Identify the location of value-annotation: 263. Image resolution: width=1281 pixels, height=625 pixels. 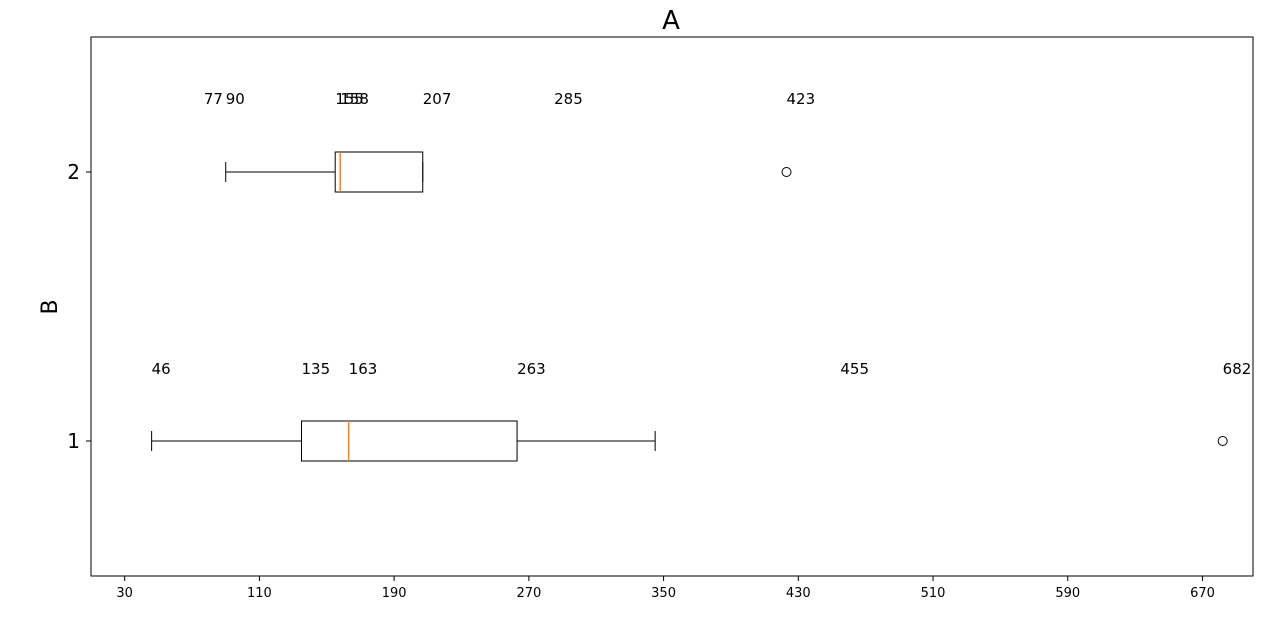
(531, 369).